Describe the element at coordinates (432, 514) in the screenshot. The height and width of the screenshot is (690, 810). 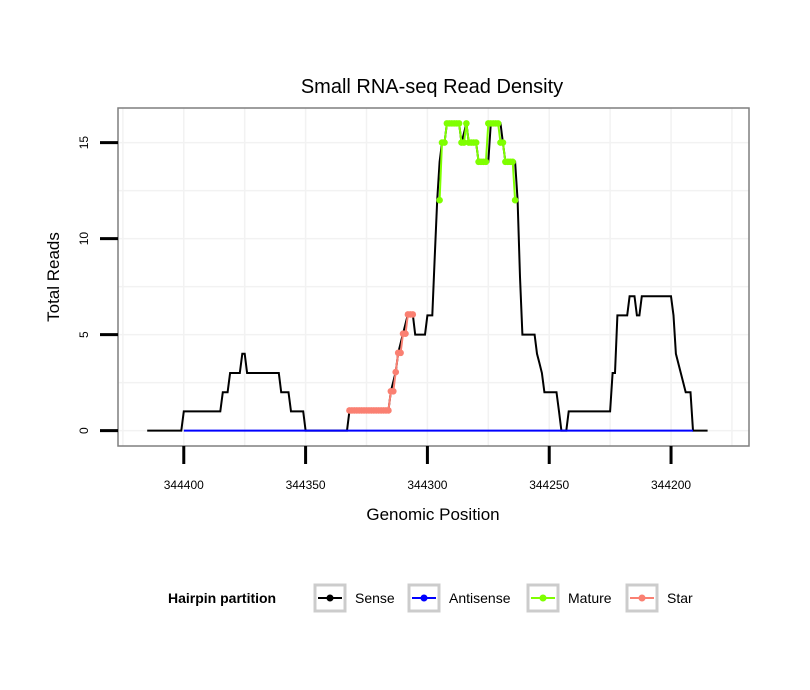
I see `x-axis-title: Genomic Position` at that location.